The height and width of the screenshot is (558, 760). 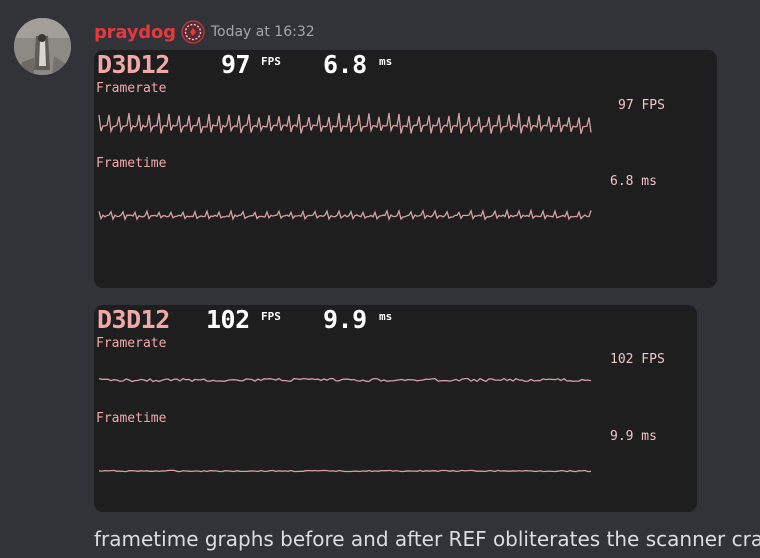 What do you see at coordinates (42, 46) in the screenshot?
I see `avatar` at bounding box center [42, 46].